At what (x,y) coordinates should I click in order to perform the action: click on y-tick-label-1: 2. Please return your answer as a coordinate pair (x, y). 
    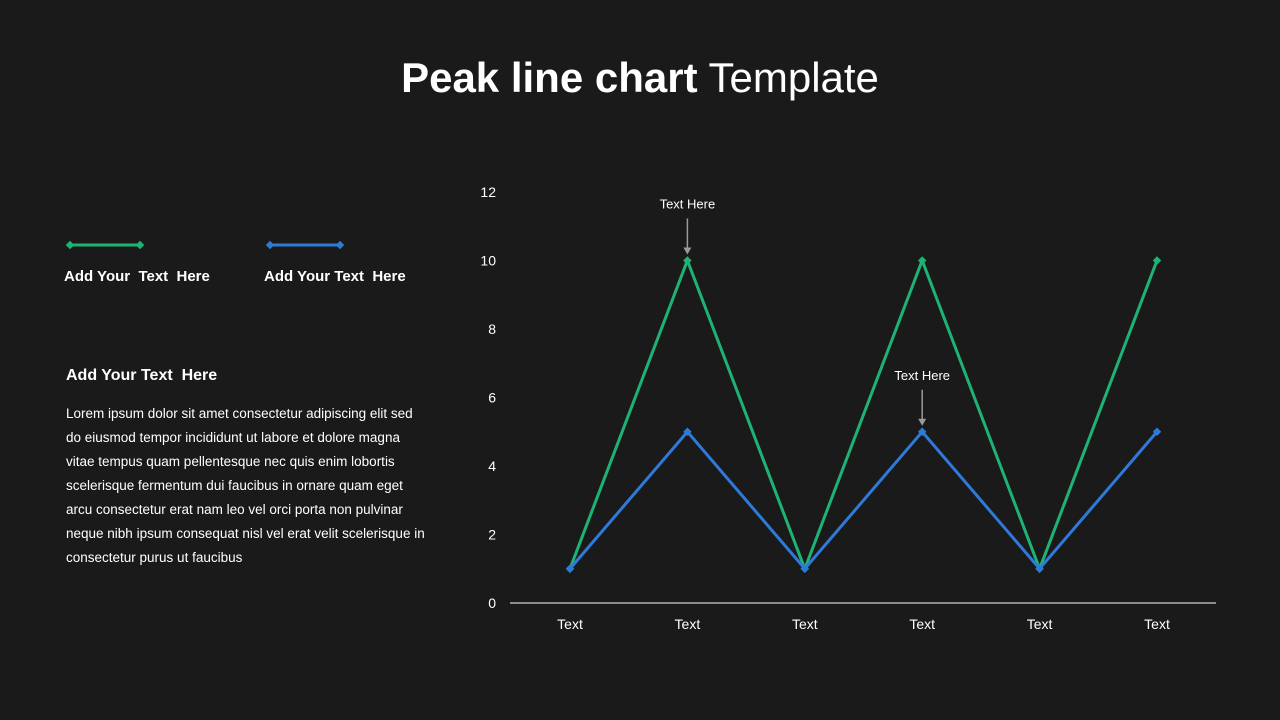
    Looking at the image, I should click on (492, 535).